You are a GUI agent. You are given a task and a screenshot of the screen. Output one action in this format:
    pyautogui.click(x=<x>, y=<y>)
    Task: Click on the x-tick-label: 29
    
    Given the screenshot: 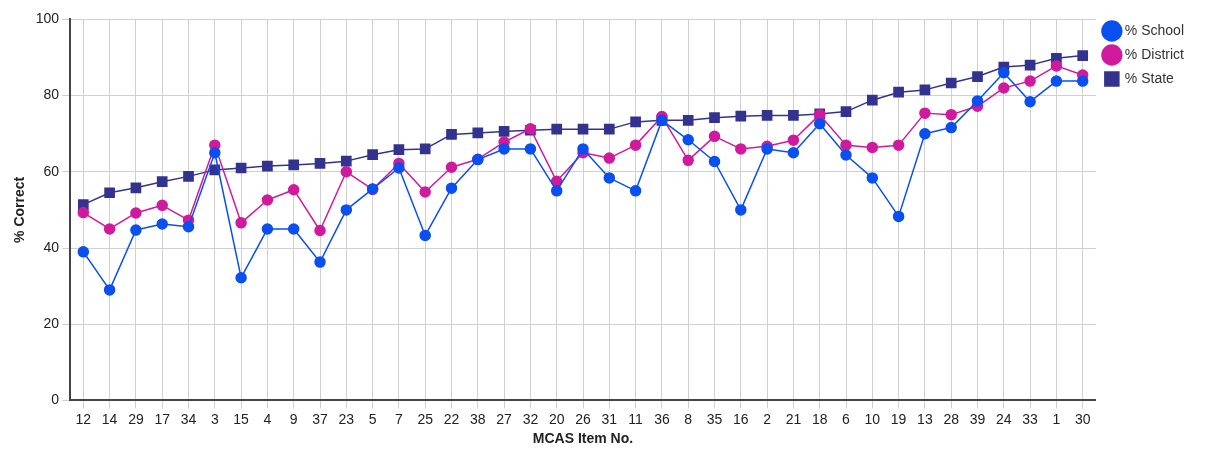 What is the action you would take?
    pyautogui.click(x=136, y=418)
    